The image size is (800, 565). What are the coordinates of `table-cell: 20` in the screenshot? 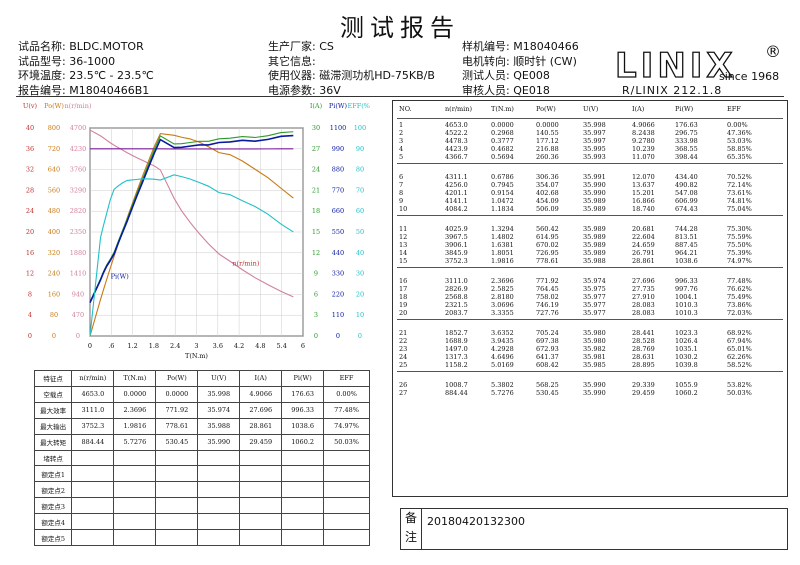 It's located at (403, 313).